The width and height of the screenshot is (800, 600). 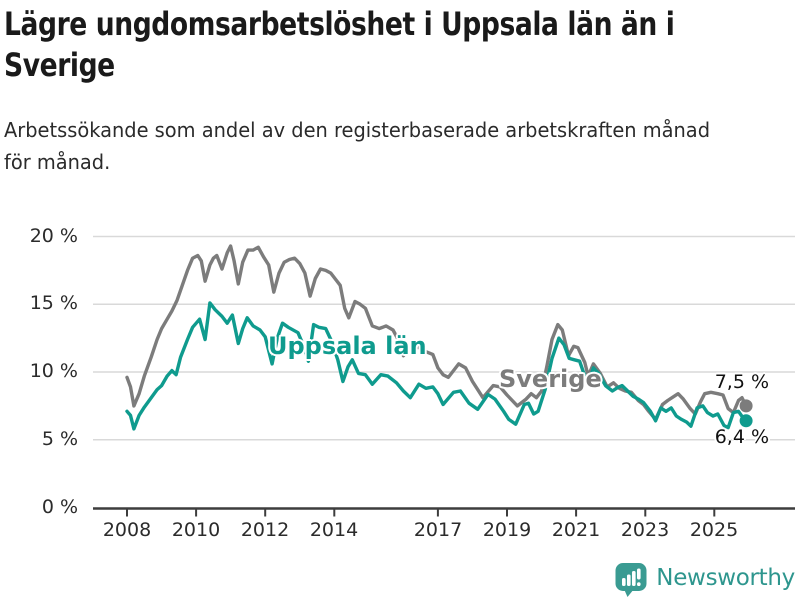 I want to click on x-axis-label-2012: 2012, so click(x=265, y=530).